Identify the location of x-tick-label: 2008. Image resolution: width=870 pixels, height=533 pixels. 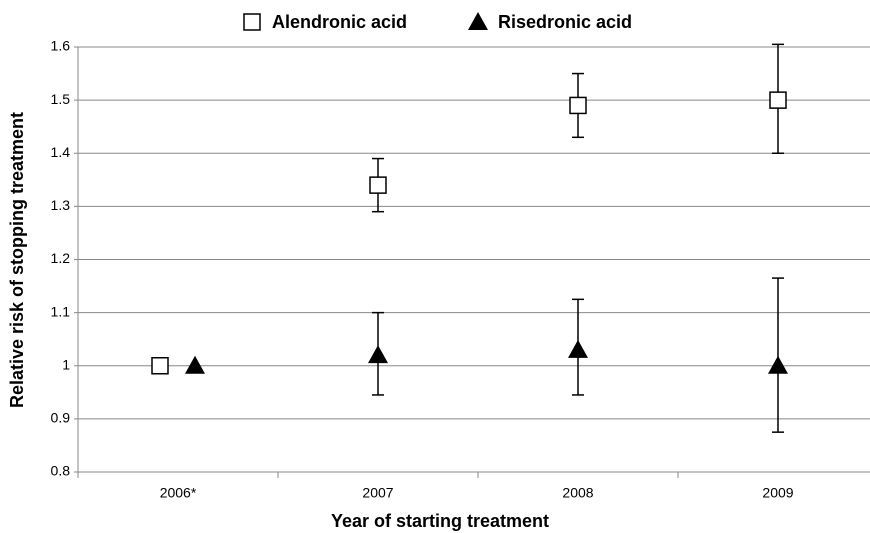
(577, 493).